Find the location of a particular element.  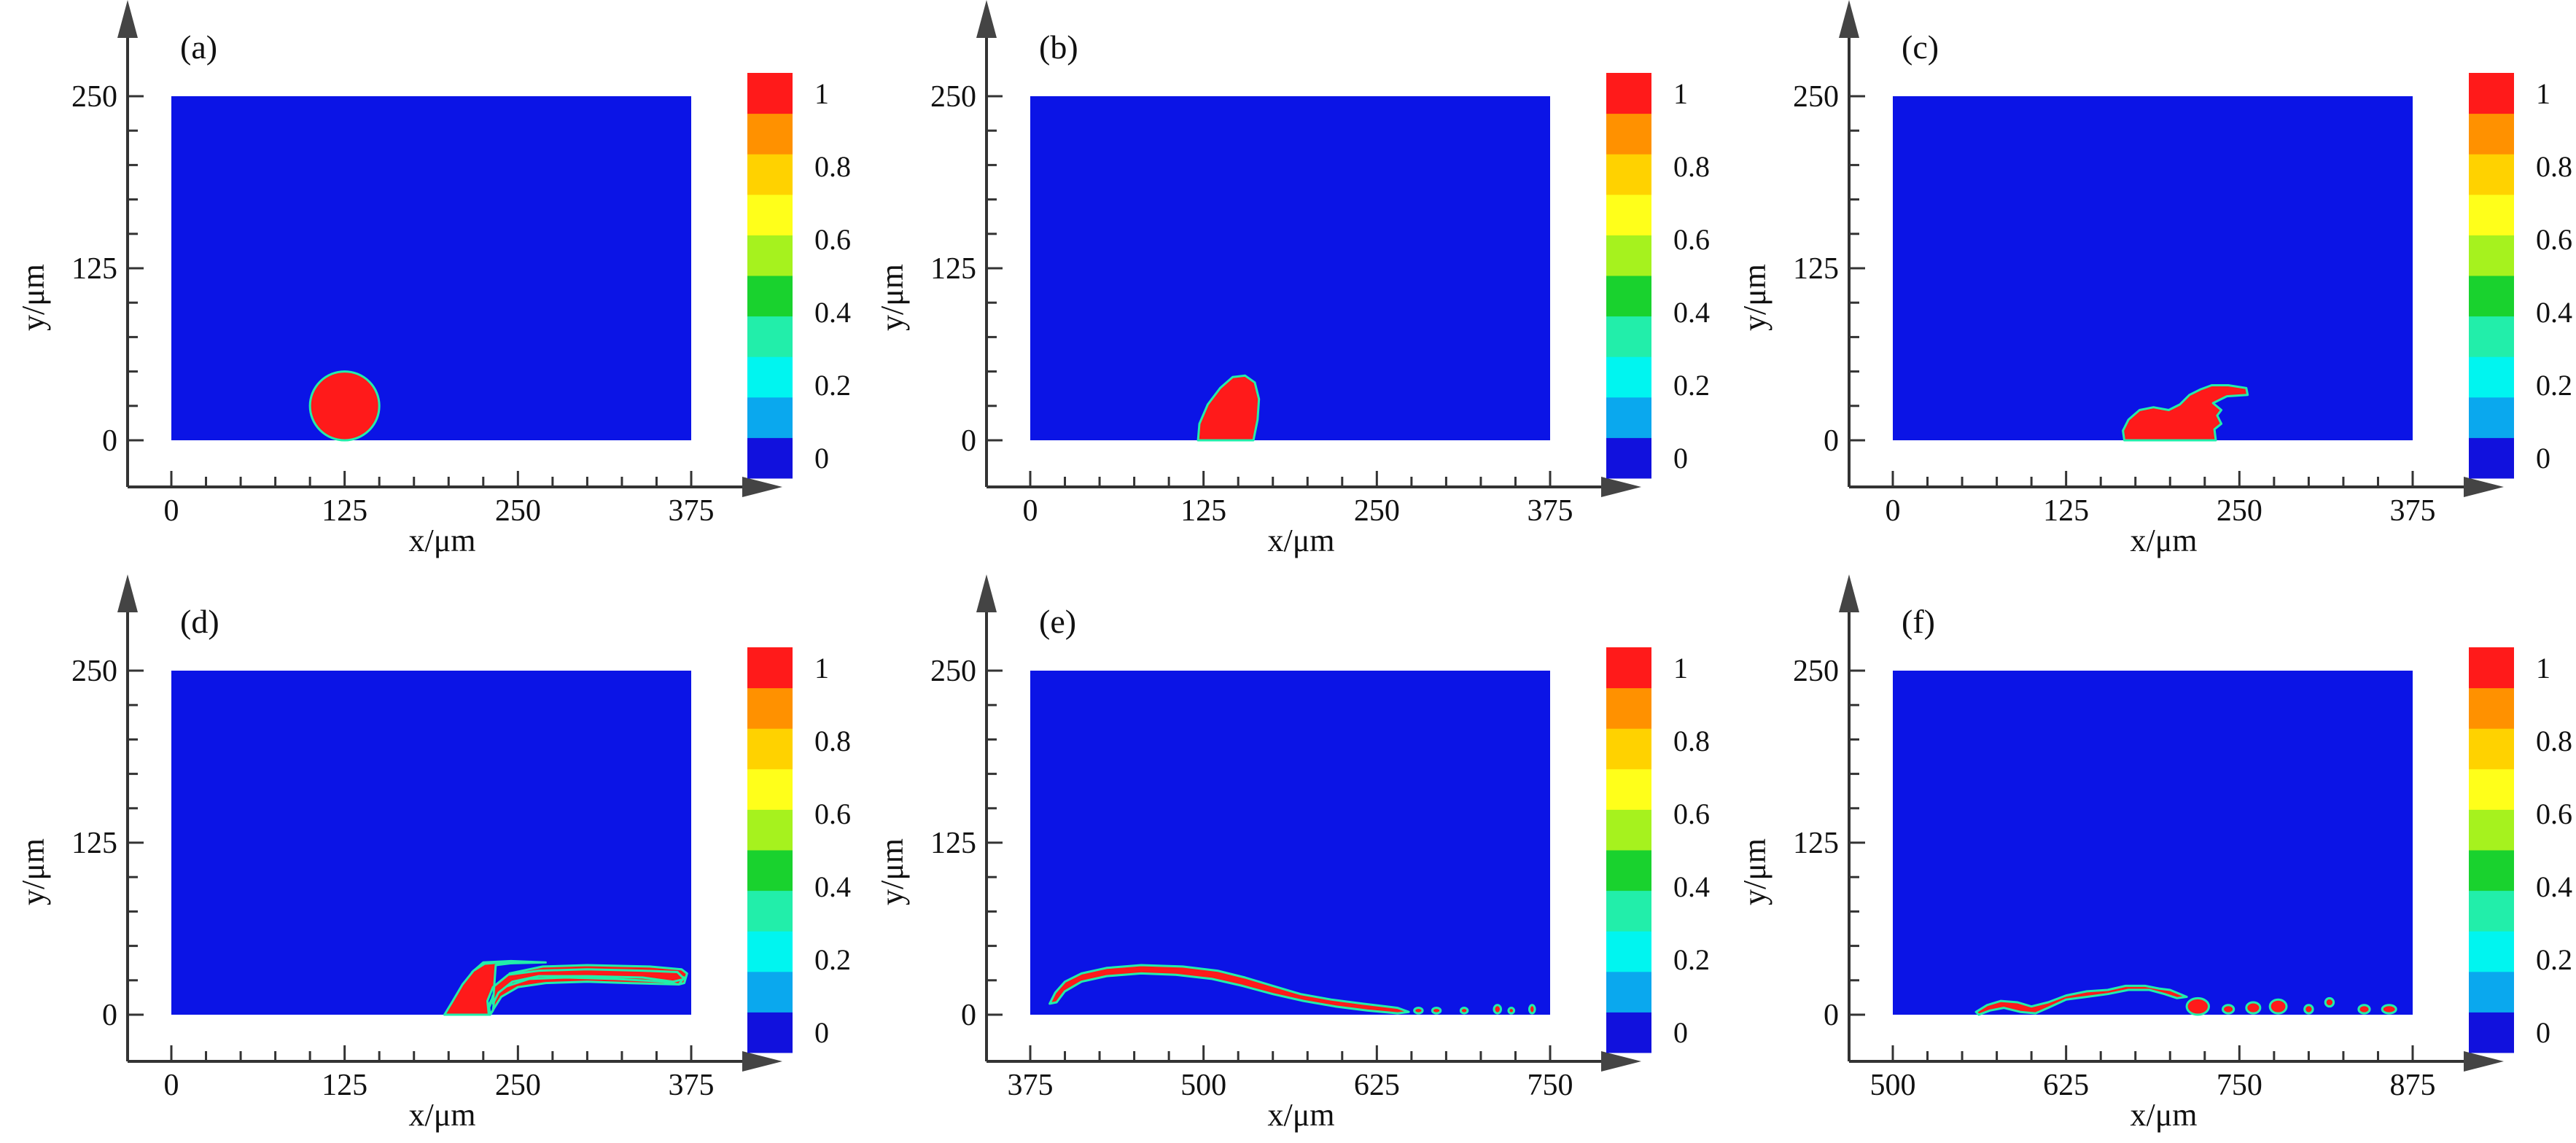

colorbar-label: 0.6 is located at coordinates (832, 239).